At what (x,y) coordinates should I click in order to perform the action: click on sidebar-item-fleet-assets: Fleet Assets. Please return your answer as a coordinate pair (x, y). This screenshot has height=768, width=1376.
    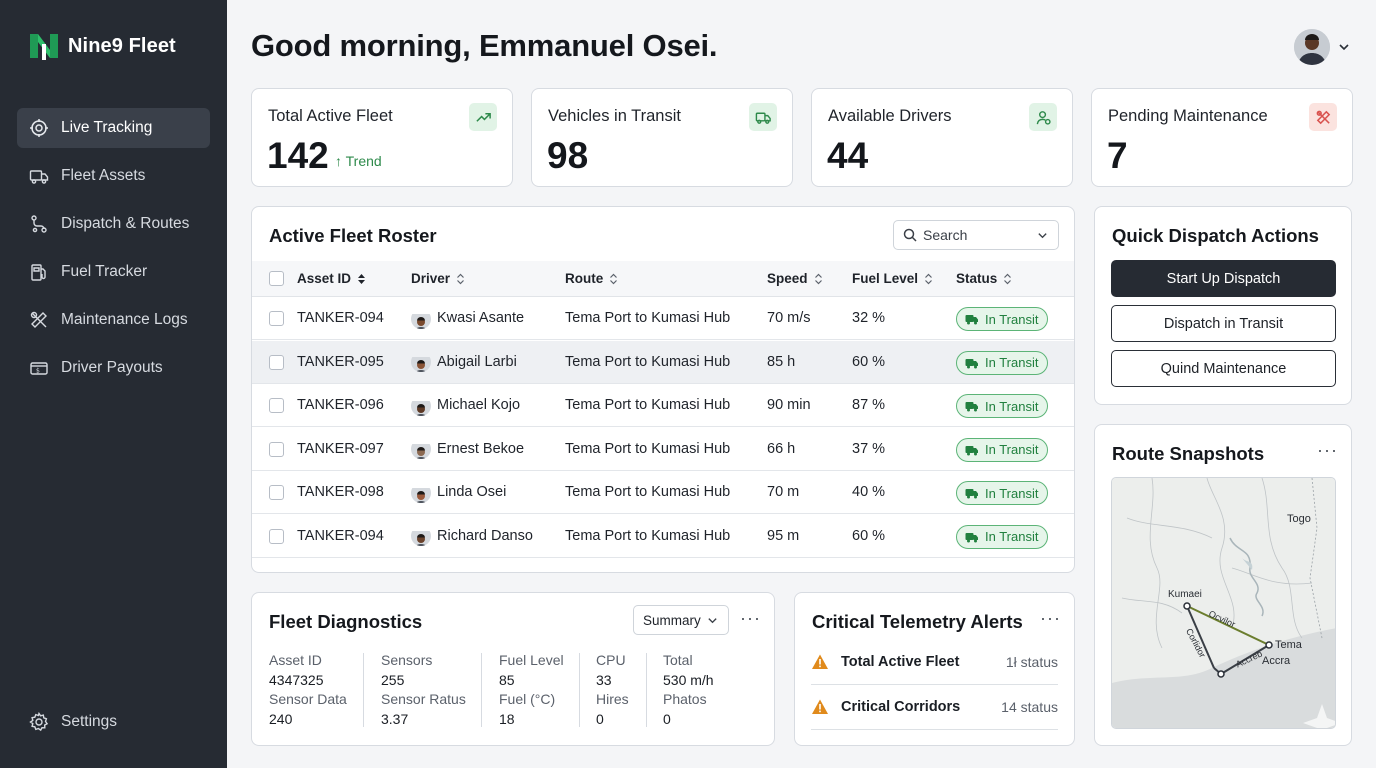
    Looking at the image, I should click on (113, 176).